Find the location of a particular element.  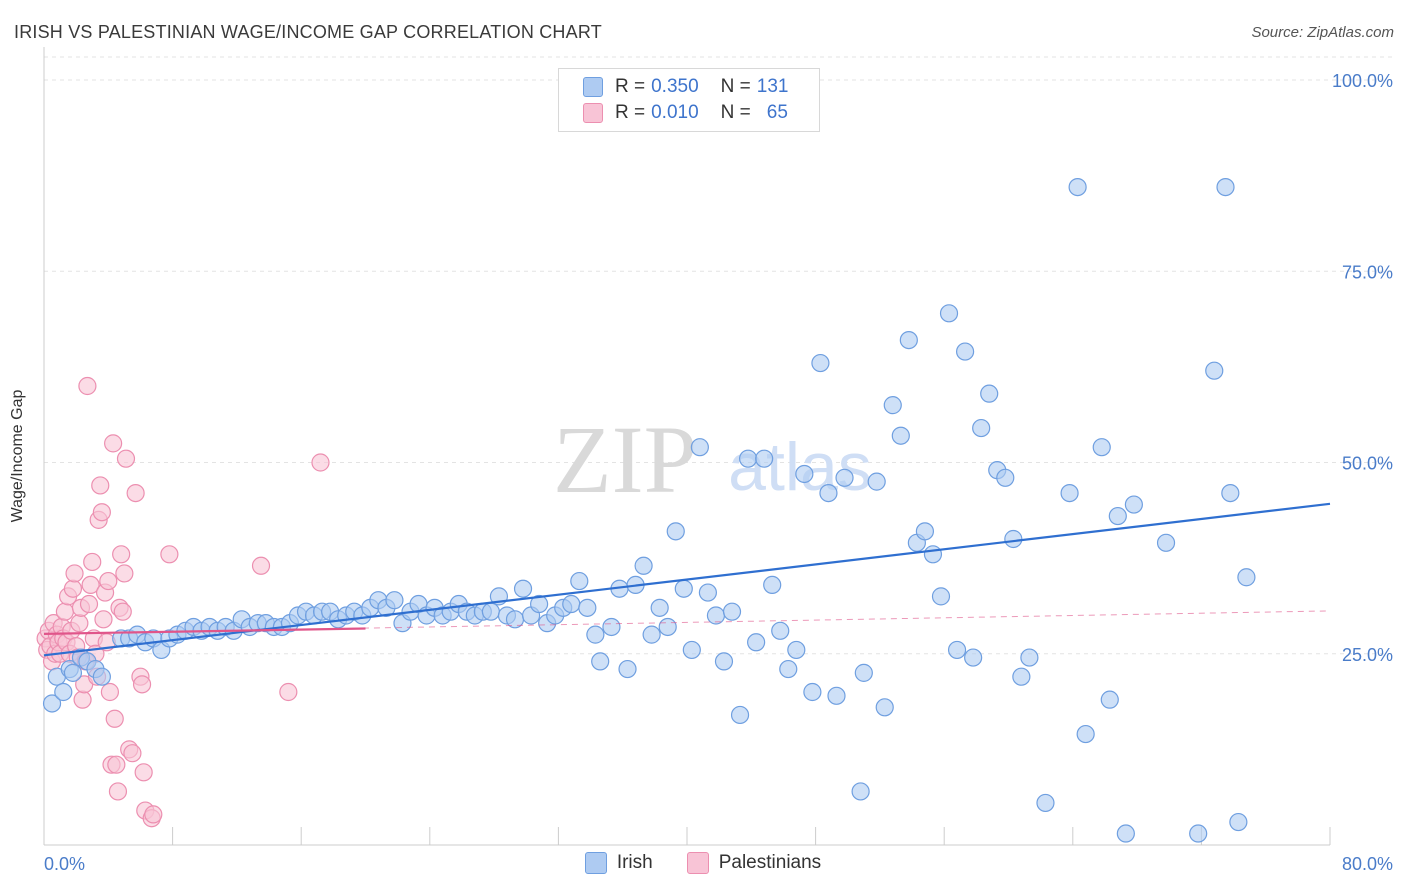

palestinians-trend-line is located at coordinates (204, 631).